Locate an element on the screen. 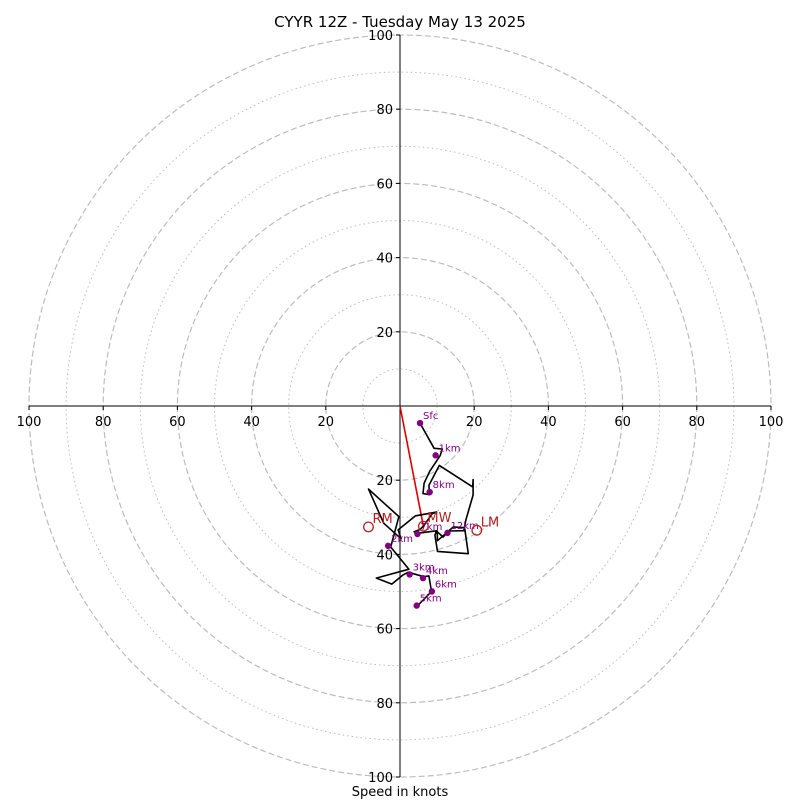  height-point-label: 7km is located at coordinates (431, 527).